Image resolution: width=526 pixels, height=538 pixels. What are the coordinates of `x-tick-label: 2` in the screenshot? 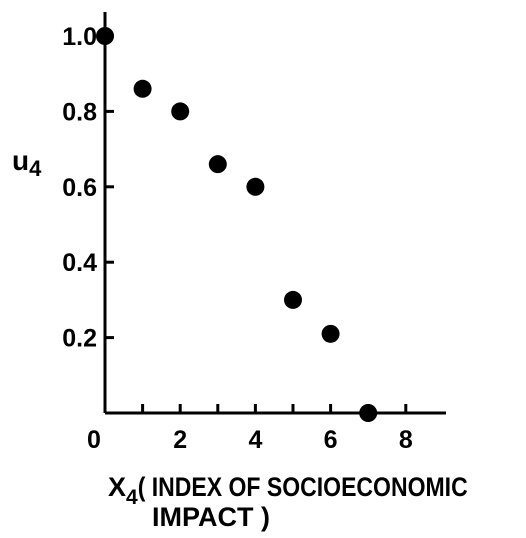 It's located at (180, 440).